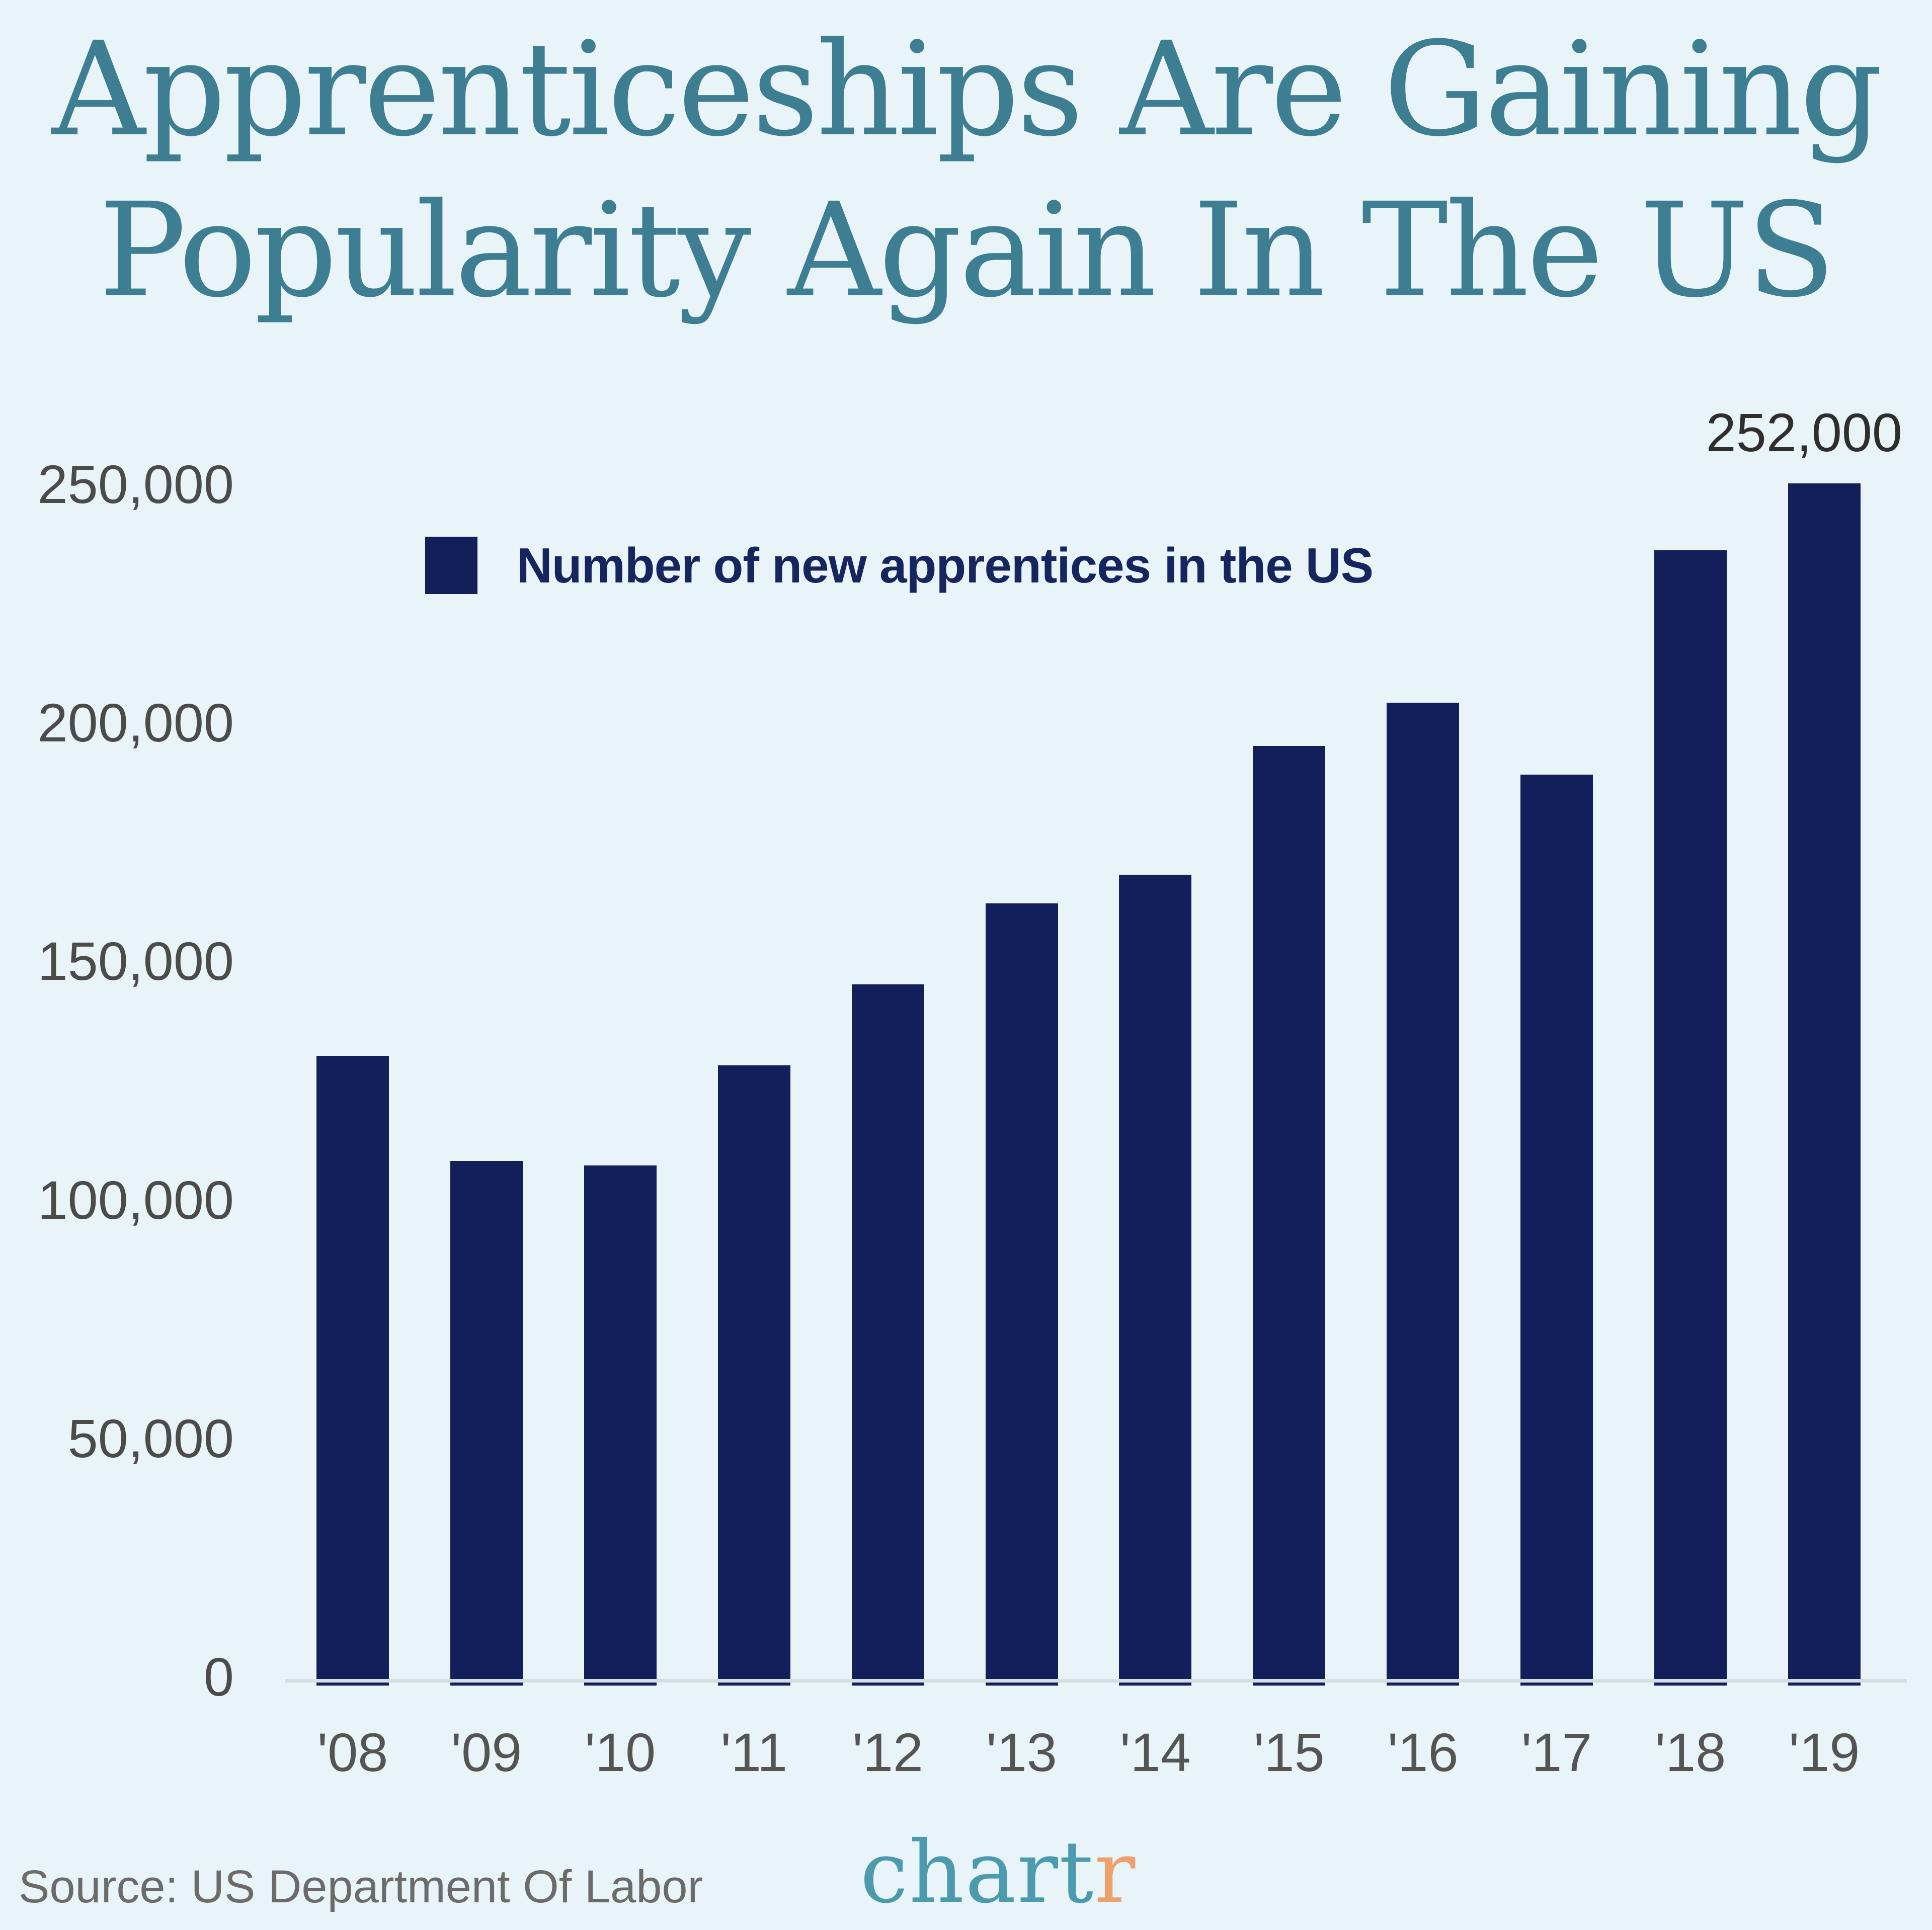 The height and width of the screenshot is (1930, 1932). I want to click on chartr-logo-r: r, so click(1116, 1872).